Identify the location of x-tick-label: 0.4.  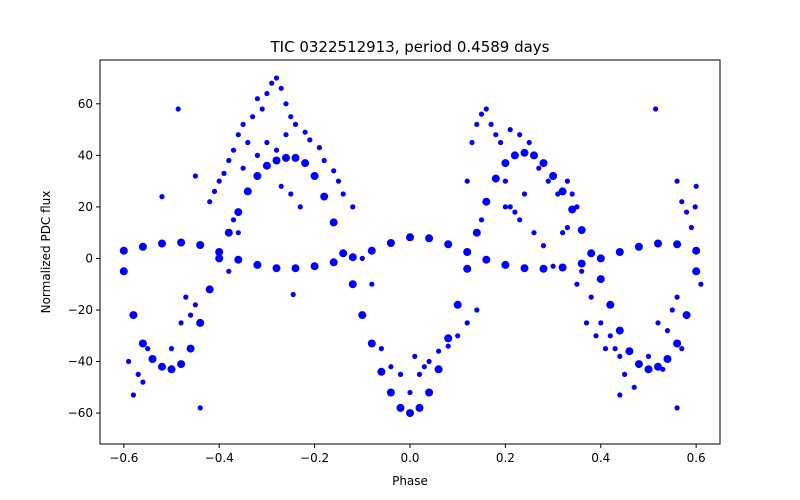
(600, 458).